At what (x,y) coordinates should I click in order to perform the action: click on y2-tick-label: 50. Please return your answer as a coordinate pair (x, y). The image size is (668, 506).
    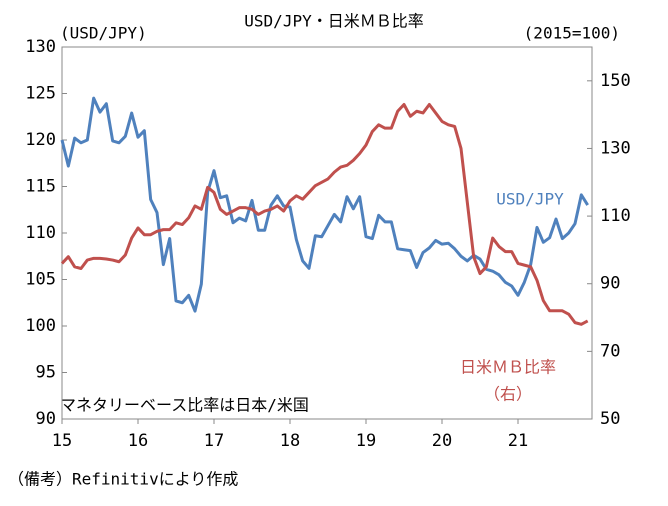
    Looking at the image, I should click on (610, 419).